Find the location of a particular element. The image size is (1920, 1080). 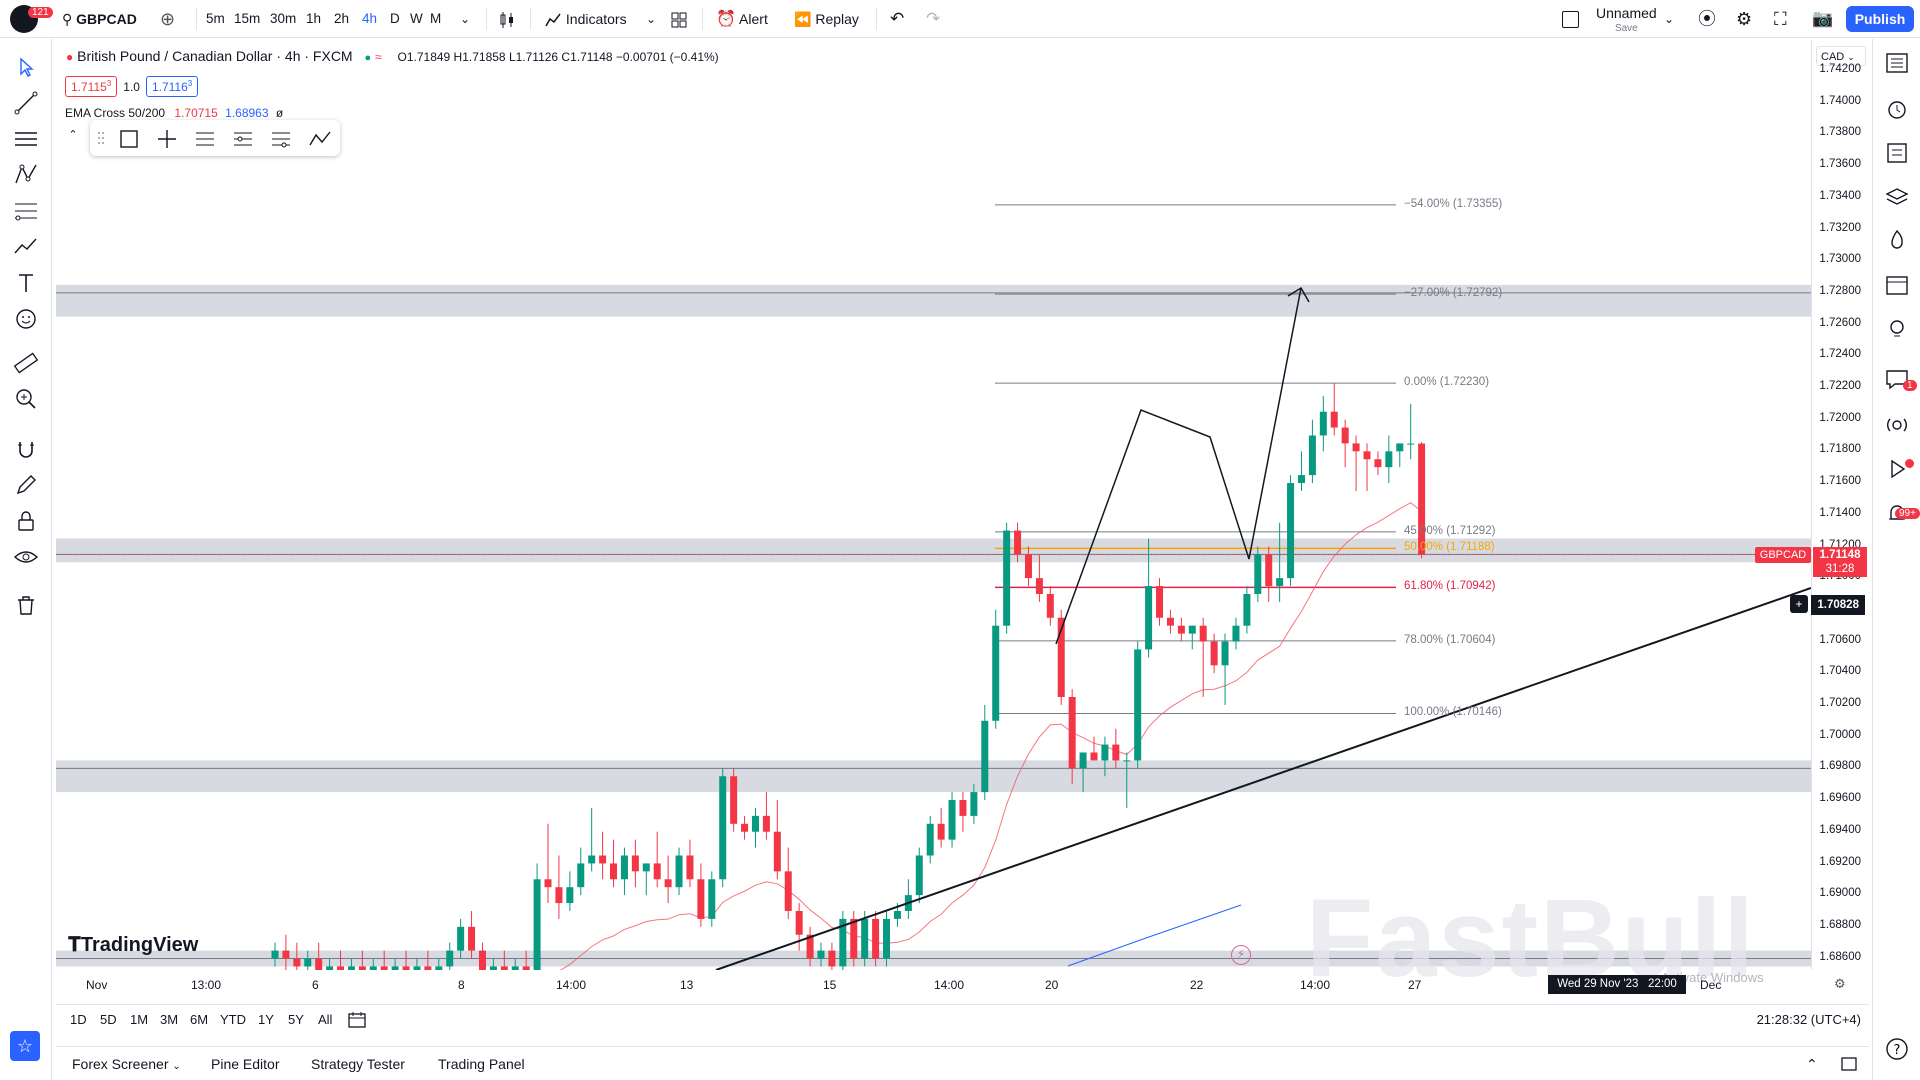

range-5d: 5D is located at coordinates (108, 1019).